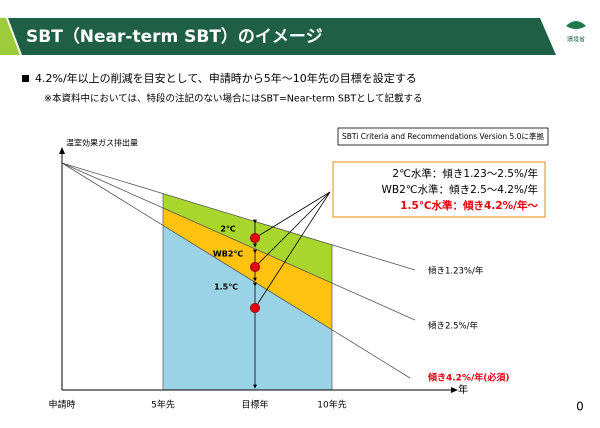 This screenshot has height=428, width=600. Describe the element at coordinates (226, 287) in the screenshot. I see `level-label: 1.5℃` at that location.